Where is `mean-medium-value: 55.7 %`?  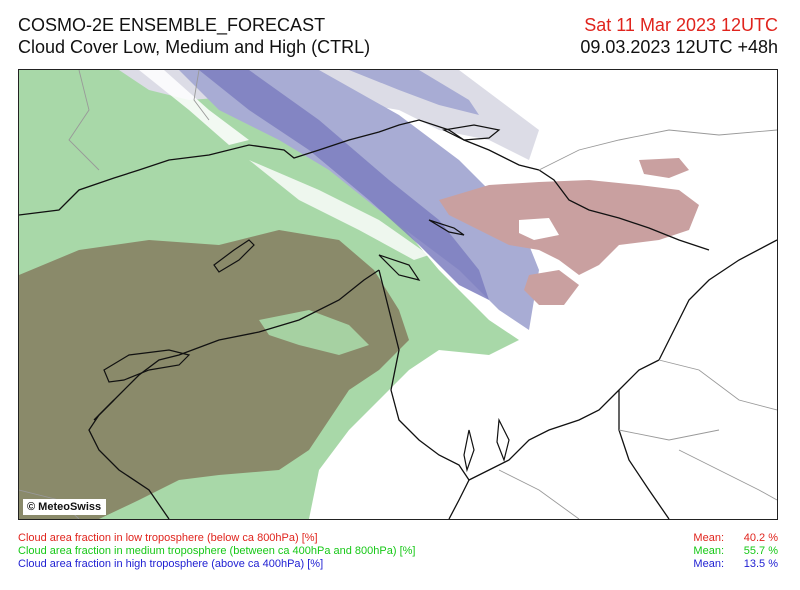
mean-medium-value: 55.7 % is located at coordinates (760, 551).